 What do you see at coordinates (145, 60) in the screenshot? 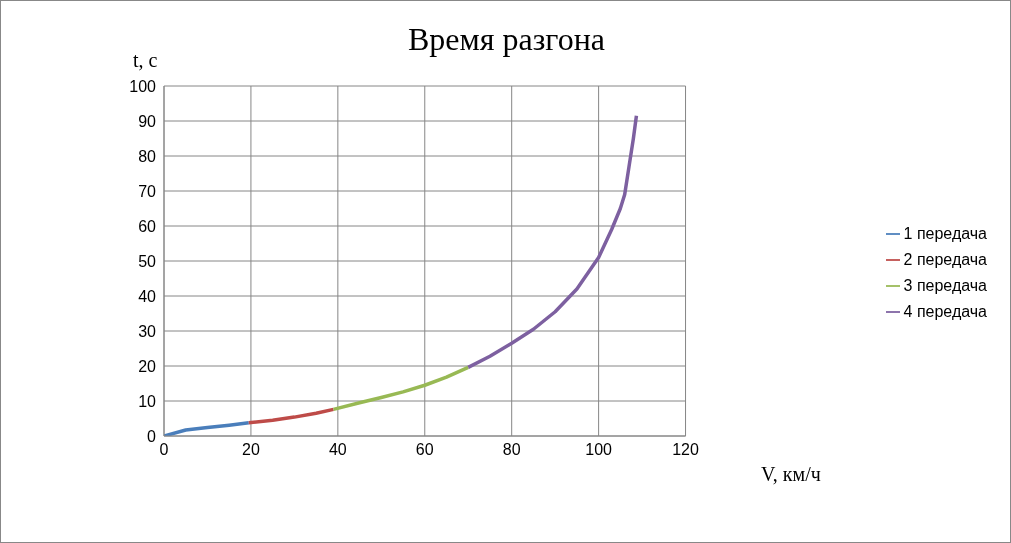
I see `y-axis-title: t, с` at bounding box center [145, 60].